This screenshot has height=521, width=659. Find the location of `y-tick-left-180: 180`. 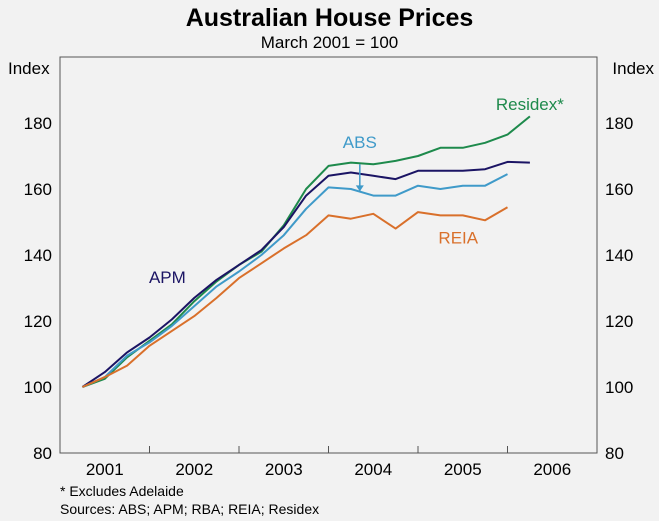

y-tick-left-180: 180 is located at coordinates (38, 123).